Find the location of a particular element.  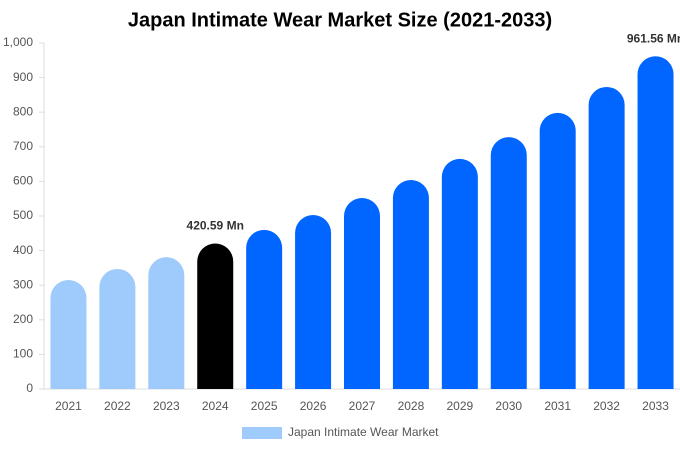

value-label: 961.56 Mn is located at coordinates (653, 38).